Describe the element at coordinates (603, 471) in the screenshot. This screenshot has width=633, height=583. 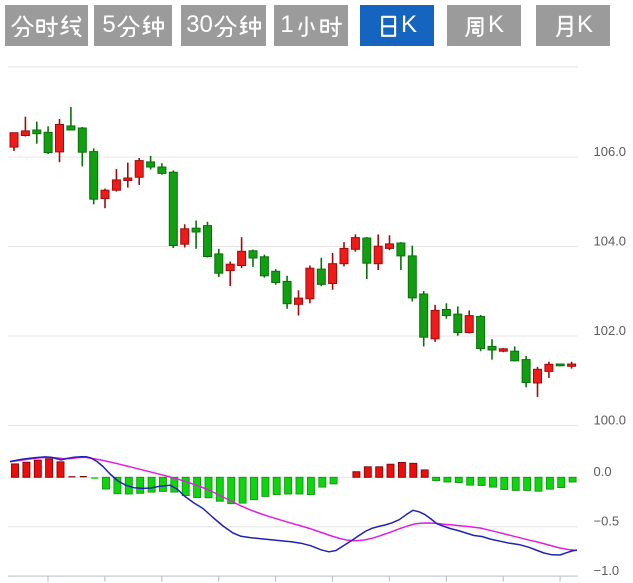
I see `svg-text: 0.0` at that location.